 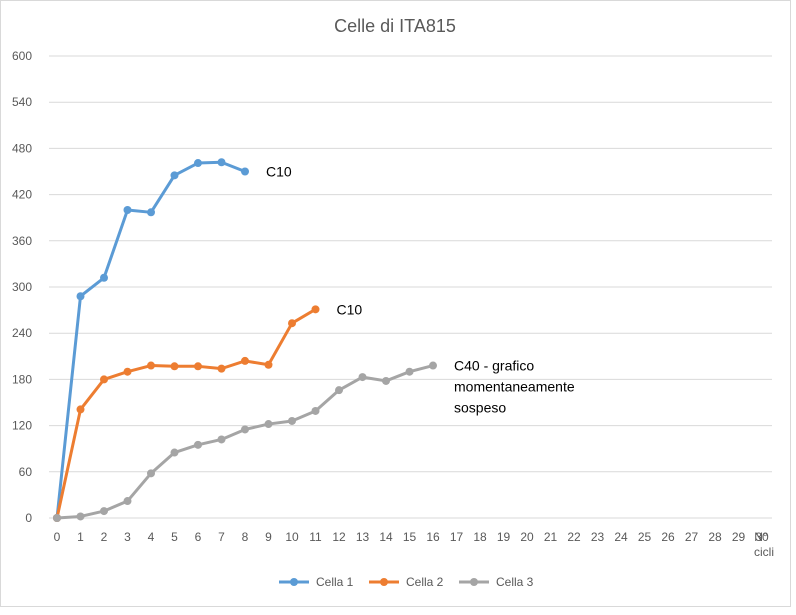 I want to click on legend-label: Cella 2, so click(x=425, y=582).